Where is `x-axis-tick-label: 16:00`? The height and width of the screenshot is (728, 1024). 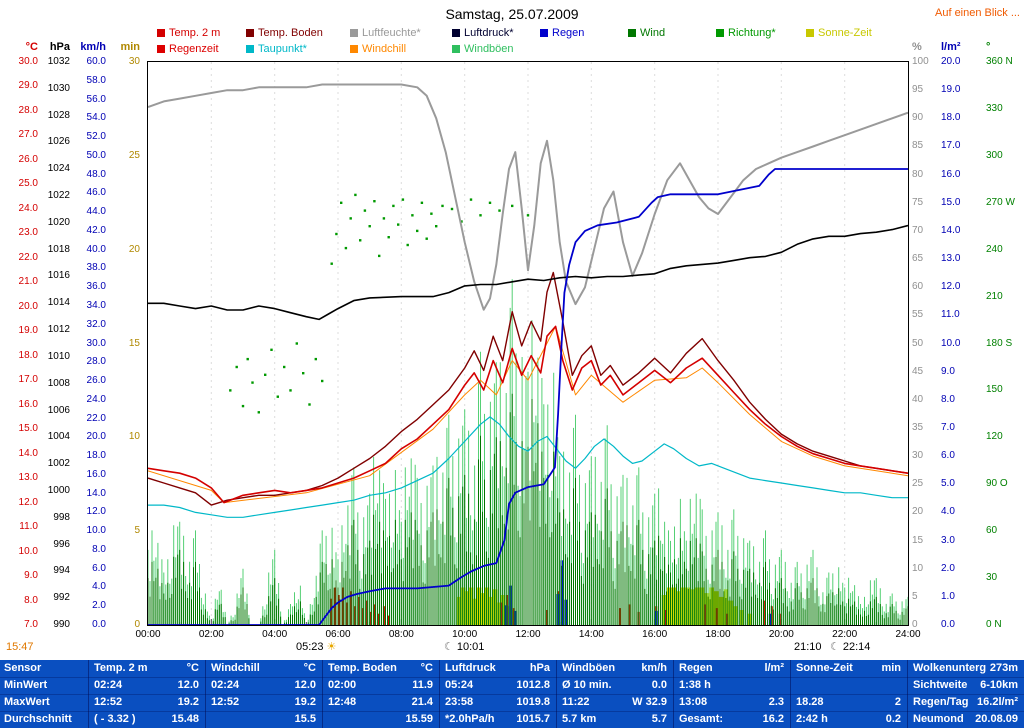
x-axis-tick-label: 16:00 is located at coordinates (655, 634).